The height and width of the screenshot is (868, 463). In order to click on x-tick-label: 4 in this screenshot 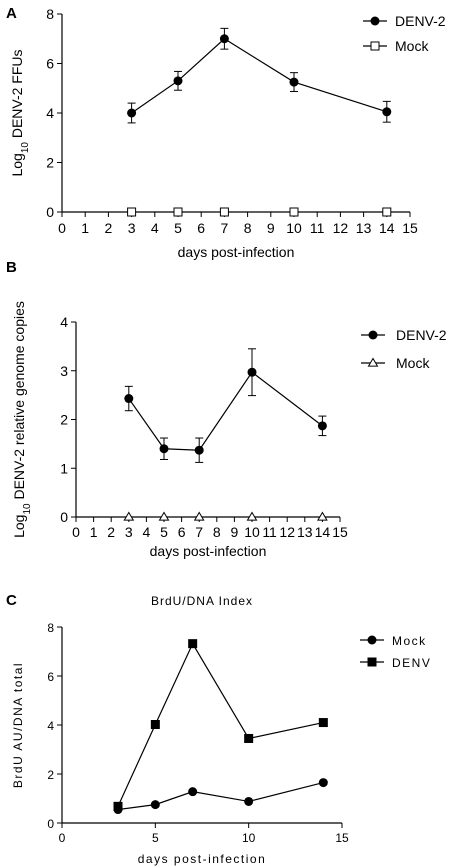, I will do `click(155, 228)`.